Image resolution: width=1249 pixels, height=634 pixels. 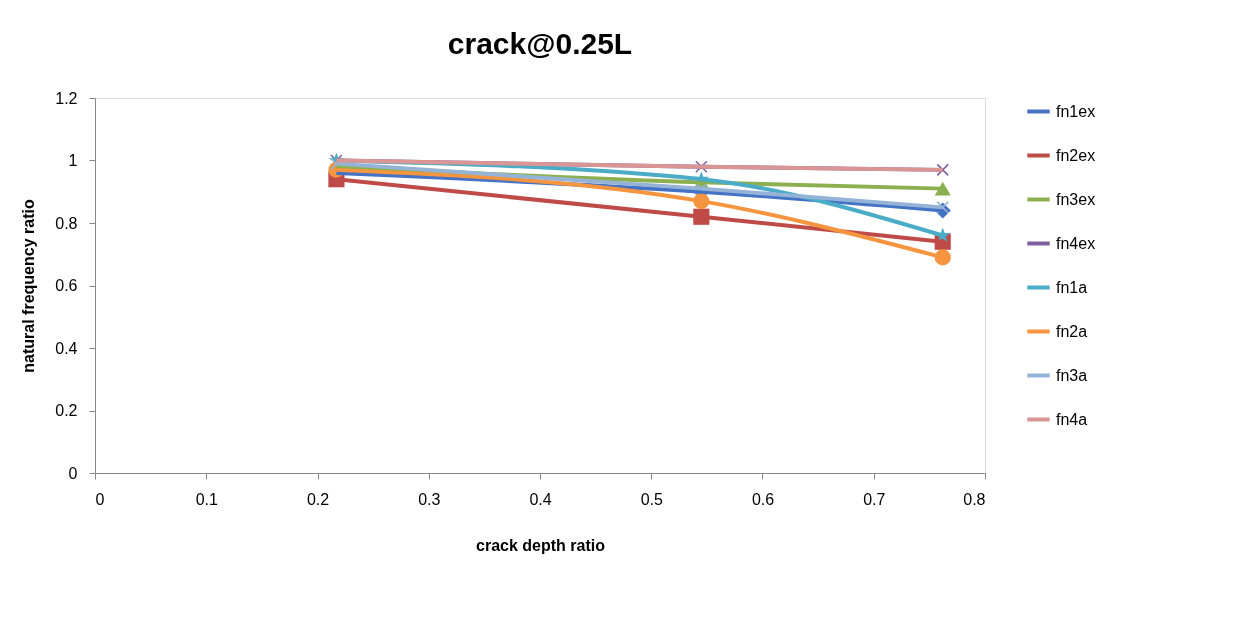 I want to click on x-tick-label: 0.7, so click(x=874, y=499).